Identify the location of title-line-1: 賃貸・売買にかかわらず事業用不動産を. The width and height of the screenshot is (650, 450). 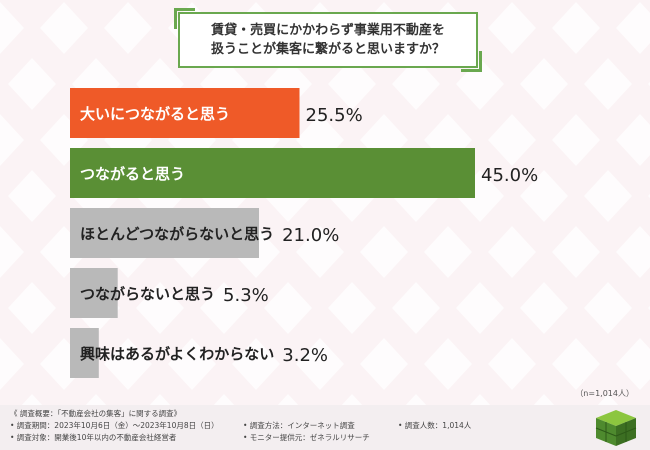
(328, 30).